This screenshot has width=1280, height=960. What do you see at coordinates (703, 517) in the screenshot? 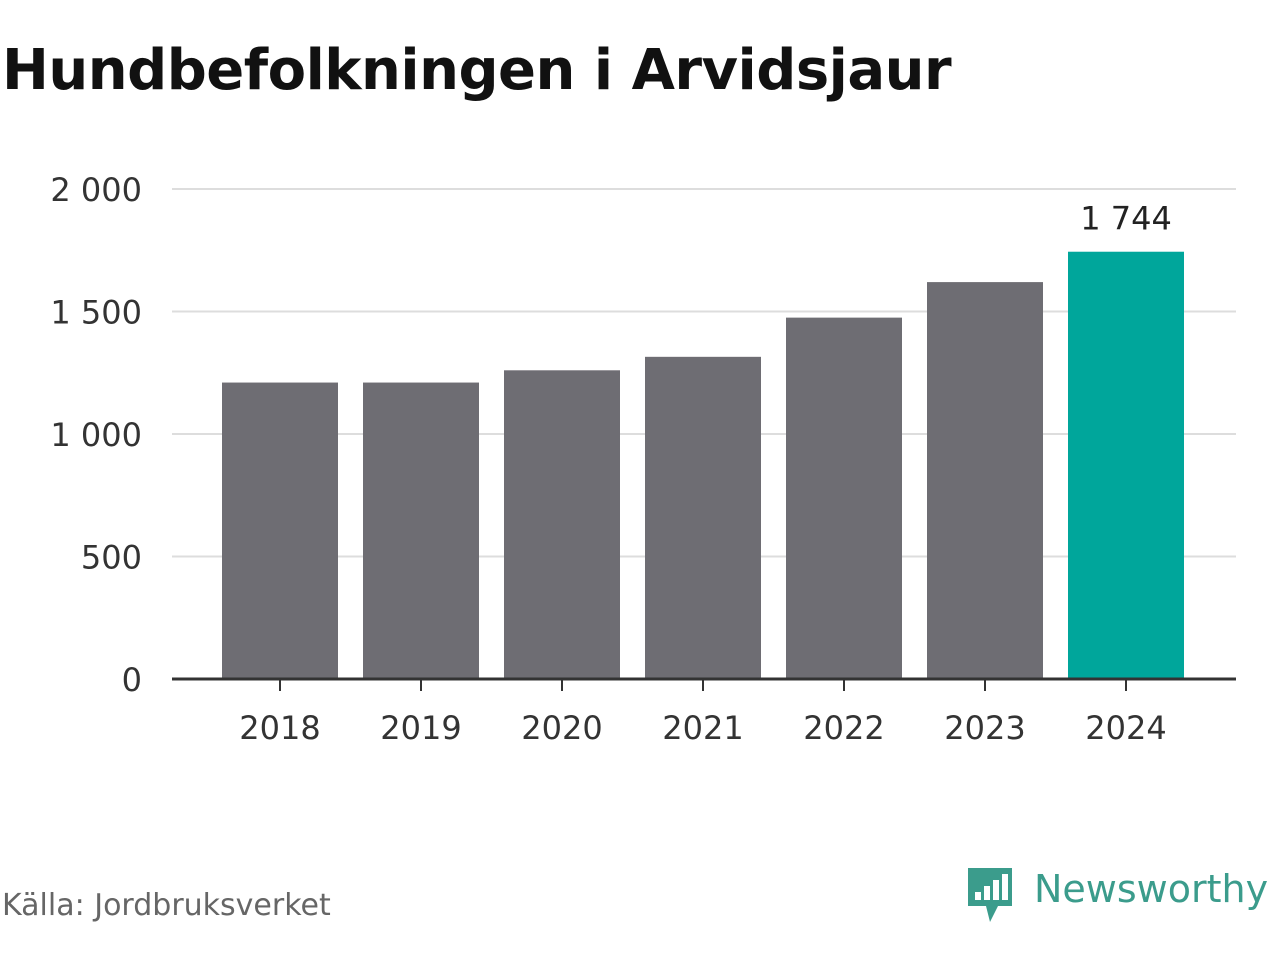
I see `bar-2021` at bounding box center [703, 517].